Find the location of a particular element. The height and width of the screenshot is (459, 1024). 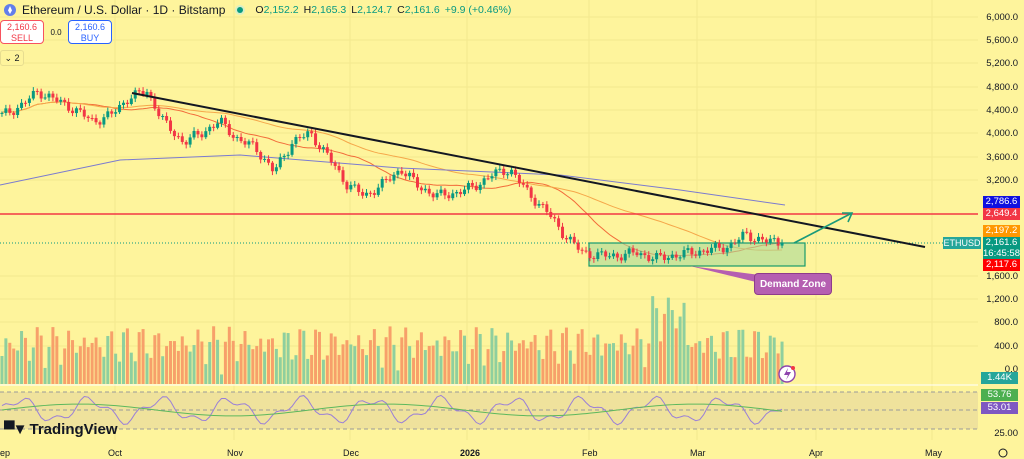

rsi-tag: 53.01 is located at coordinates (999, 408).